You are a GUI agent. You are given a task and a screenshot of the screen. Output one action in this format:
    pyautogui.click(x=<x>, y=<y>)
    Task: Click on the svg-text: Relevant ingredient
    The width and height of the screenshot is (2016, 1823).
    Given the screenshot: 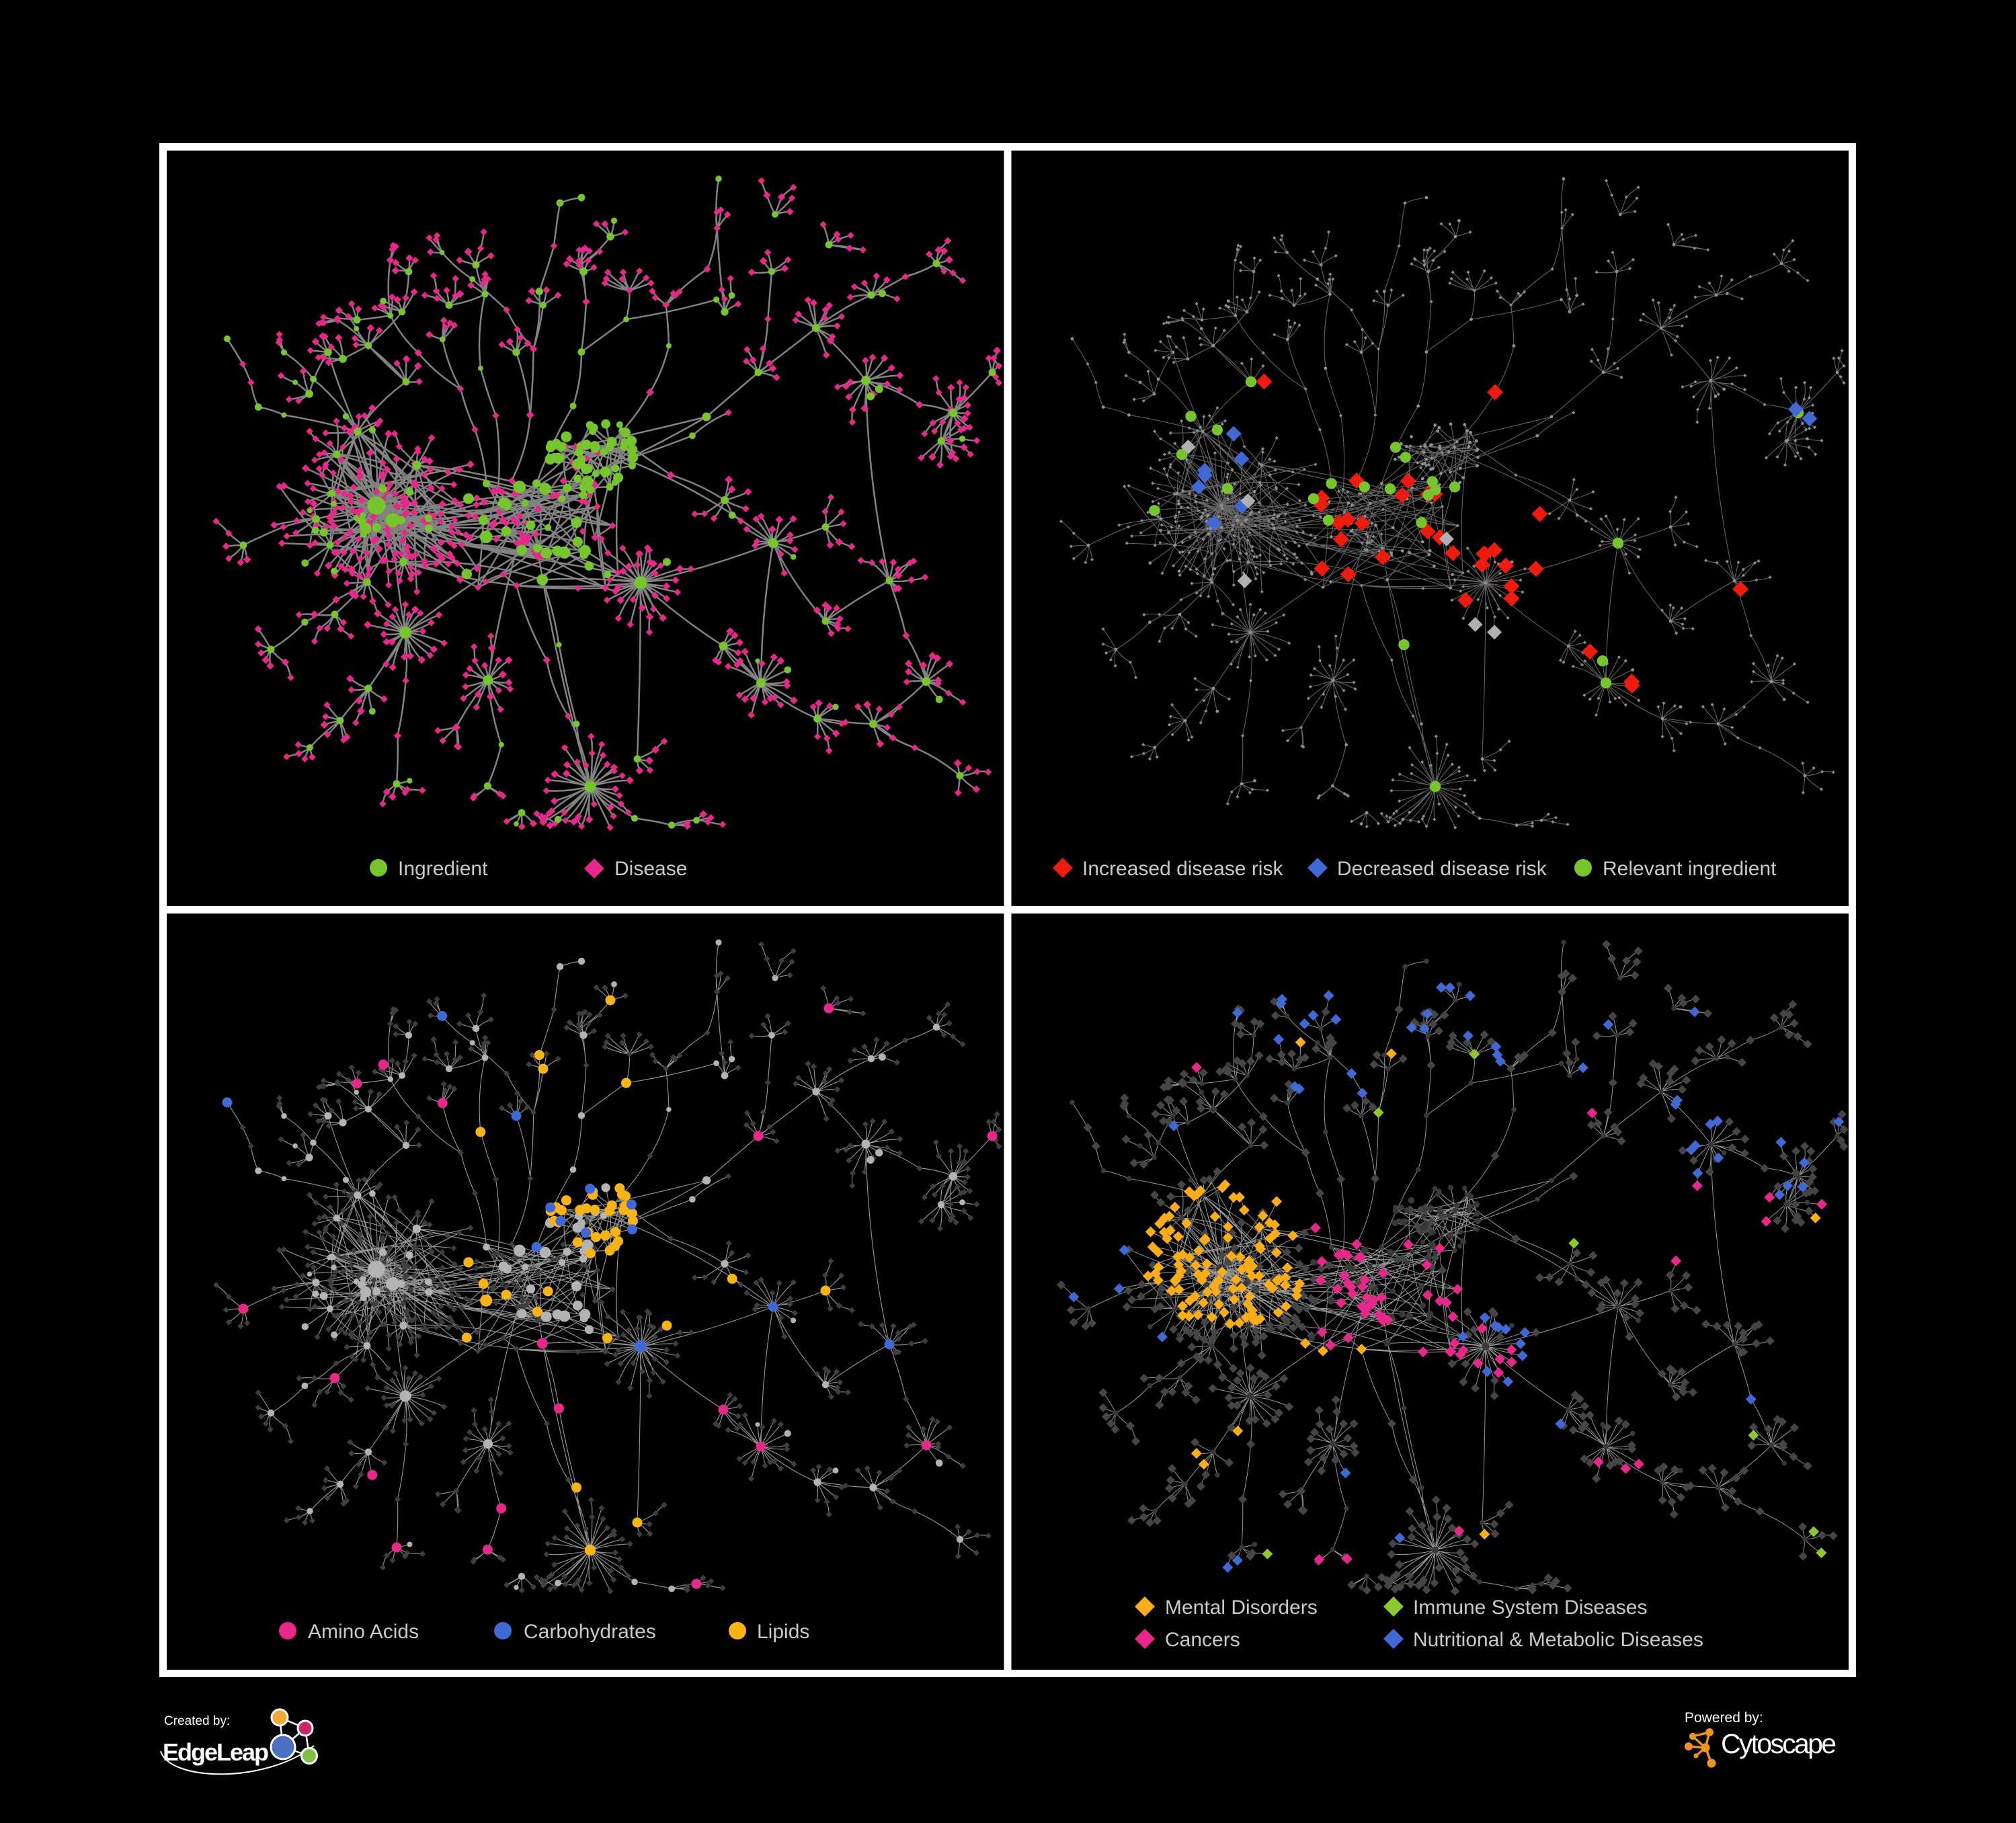 What is the action you would take?
    pyautogui.click(x=1690, y=869)
    